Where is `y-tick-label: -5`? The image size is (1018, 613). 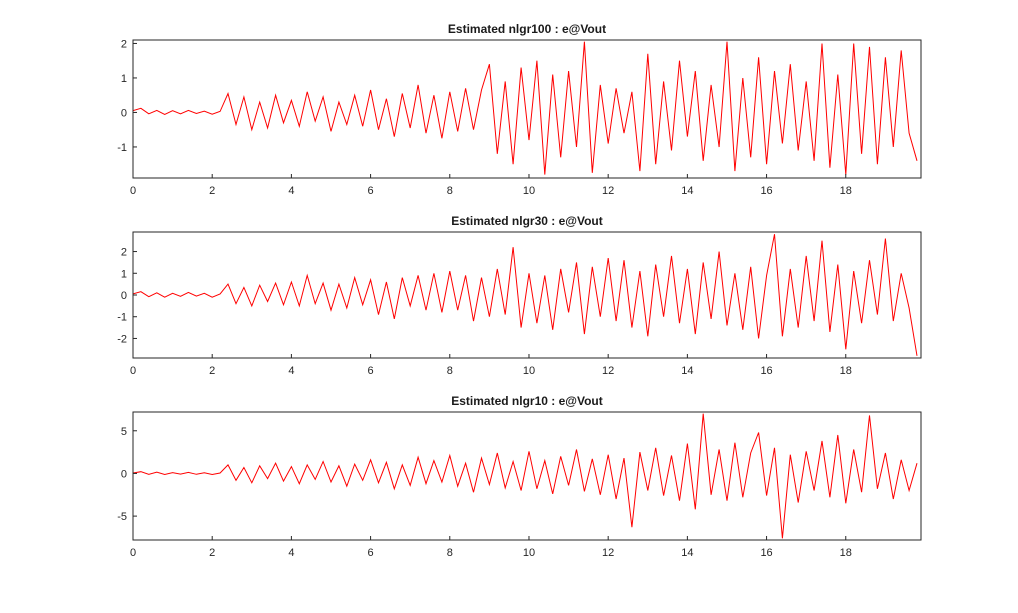
y-tick-label: -5 is located at coordinates (122, 517).